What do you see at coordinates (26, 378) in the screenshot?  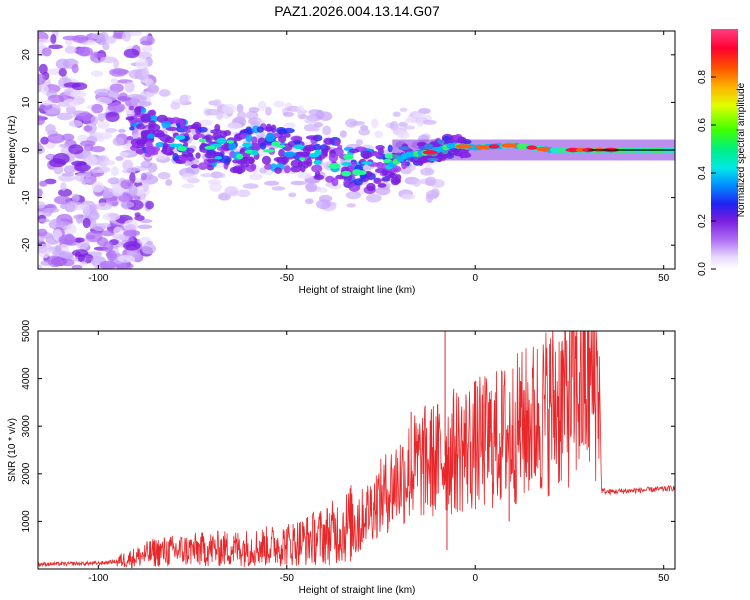 I see `y-tick-label: 4000` at bounding box center [26, 378].